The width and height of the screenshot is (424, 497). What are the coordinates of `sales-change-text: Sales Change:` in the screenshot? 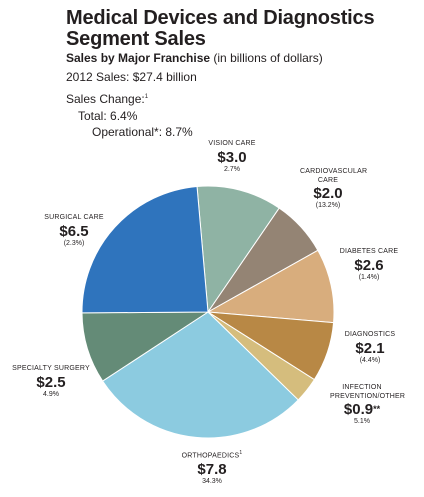 It's located at (105, 99).